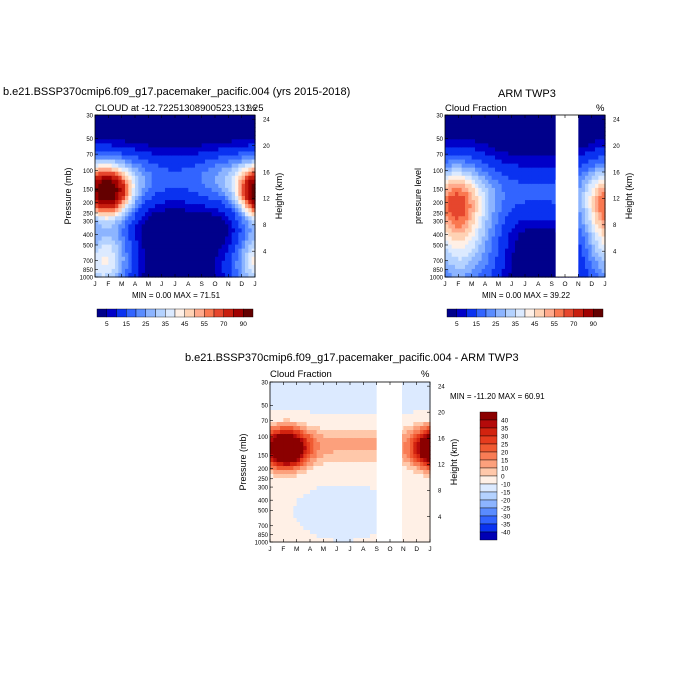  Describe the element at coordinates (189, 313) in the screenshot. I see `p1-colorbar-swatch` at that location.